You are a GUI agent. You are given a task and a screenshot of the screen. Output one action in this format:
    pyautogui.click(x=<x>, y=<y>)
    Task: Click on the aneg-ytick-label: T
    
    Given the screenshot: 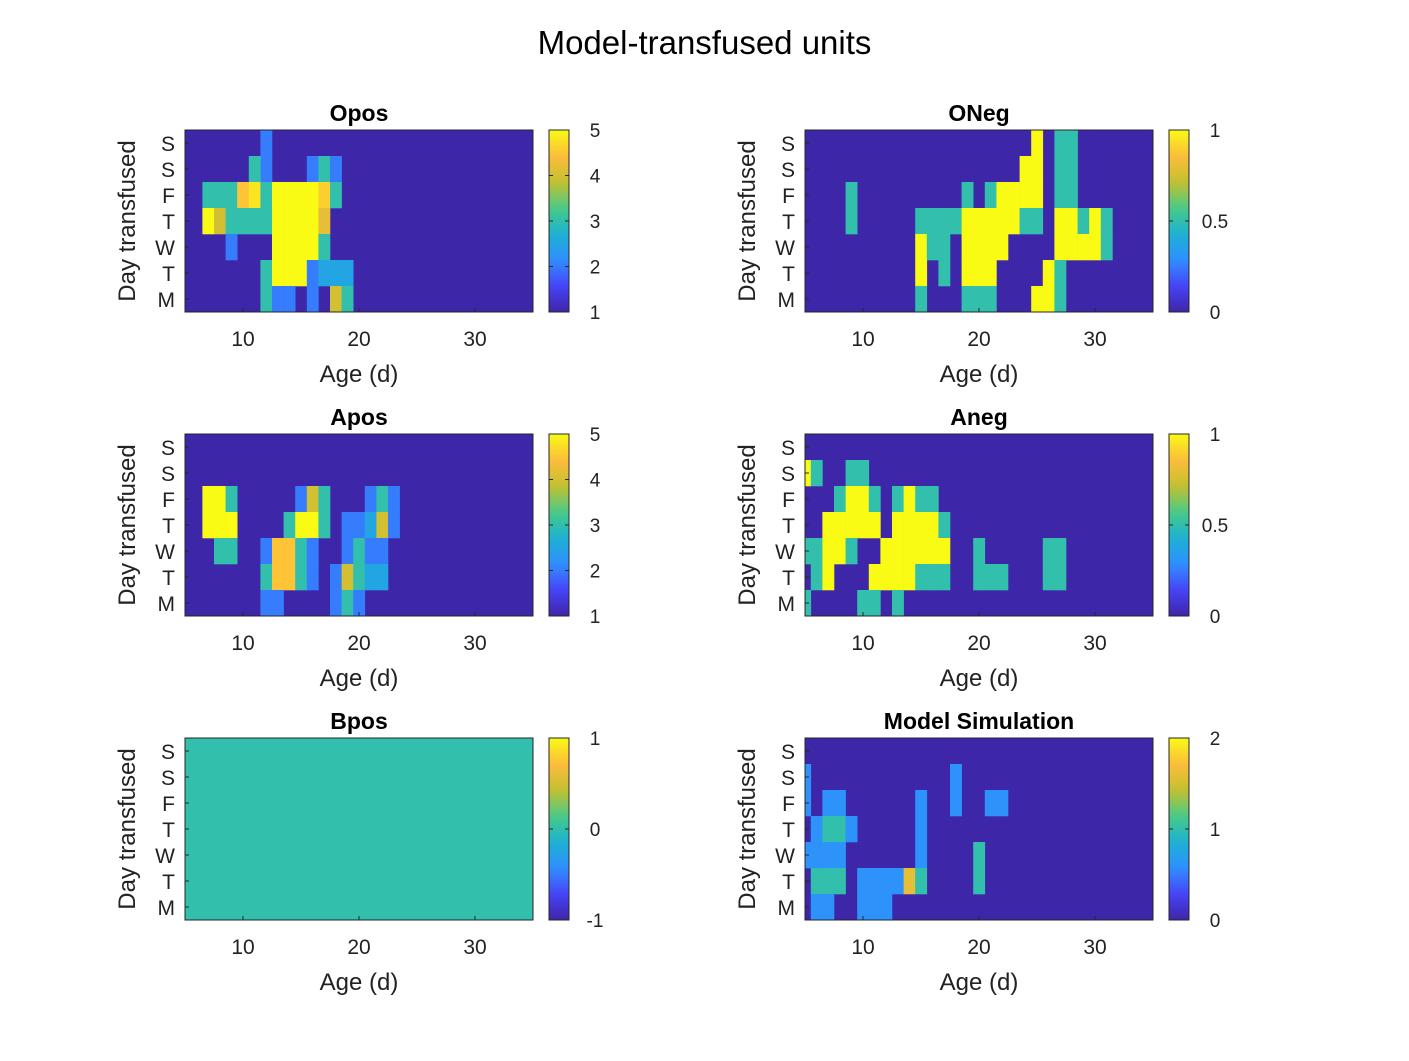 What is the action you would take?
    pyautogui.click(x=788, y=578)
    